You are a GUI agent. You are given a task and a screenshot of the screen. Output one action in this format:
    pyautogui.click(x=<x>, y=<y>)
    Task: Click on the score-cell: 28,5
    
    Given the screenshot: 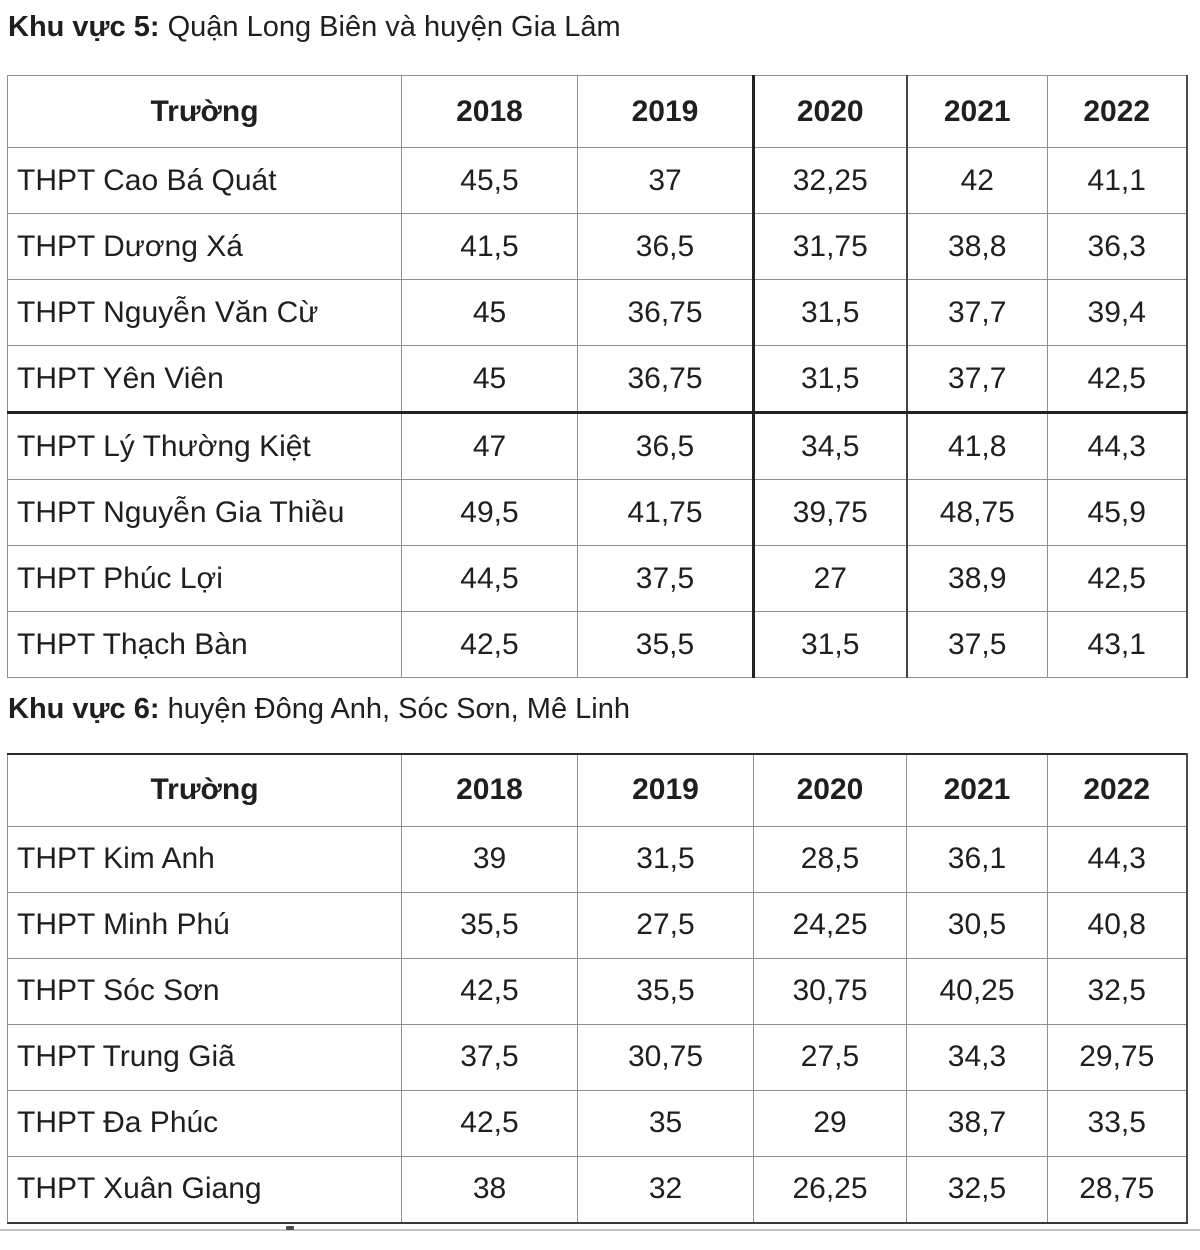 What is the action you would take?
    pyautogui.click(x=830, y=859)
    